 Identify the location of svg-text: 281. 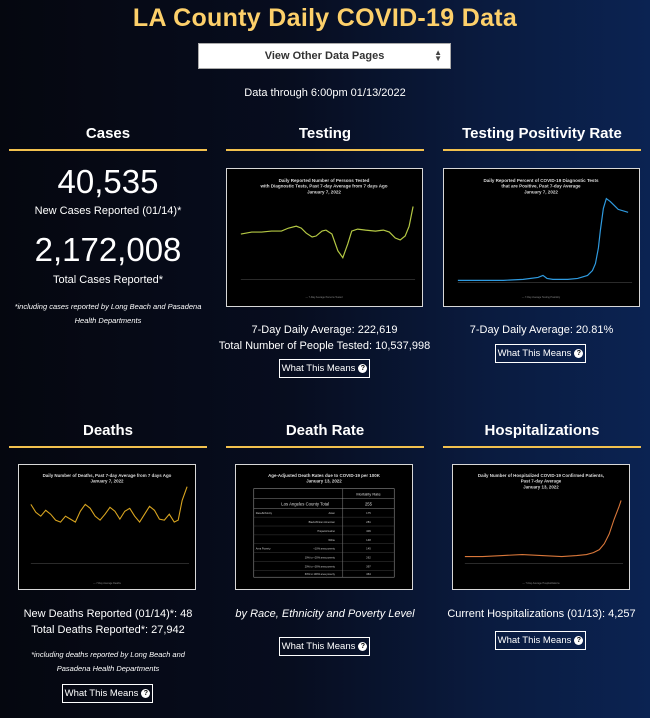
(368, 522).